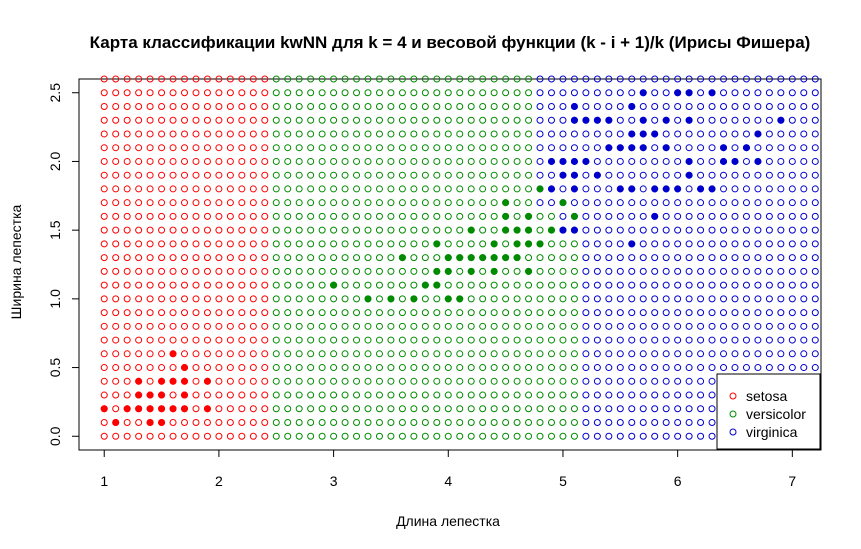 Image resolution: width=861 pixels, height=549 pixels. What do you see at coordinates (219, 481) in the screenshot?
I see `x-tick-label: 2` at bounding box center [219, 481].